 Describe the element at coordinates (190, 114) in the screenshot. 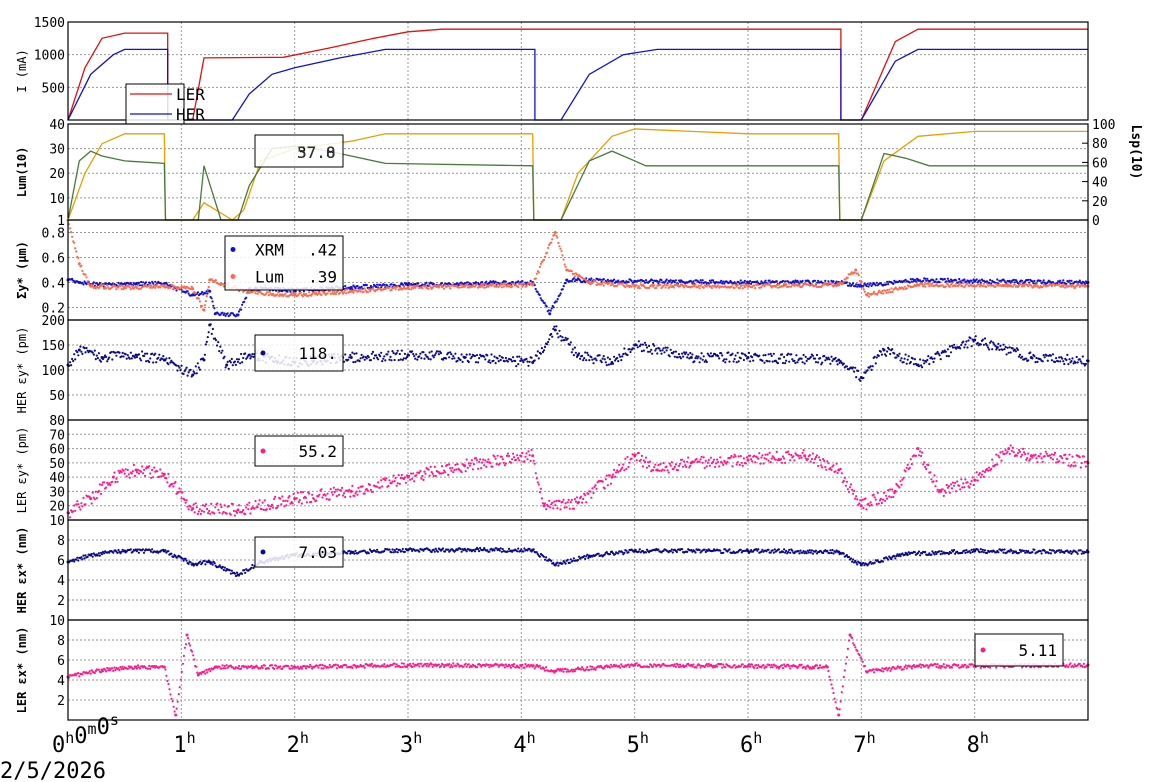

I see `legend-label: HER` at that location.